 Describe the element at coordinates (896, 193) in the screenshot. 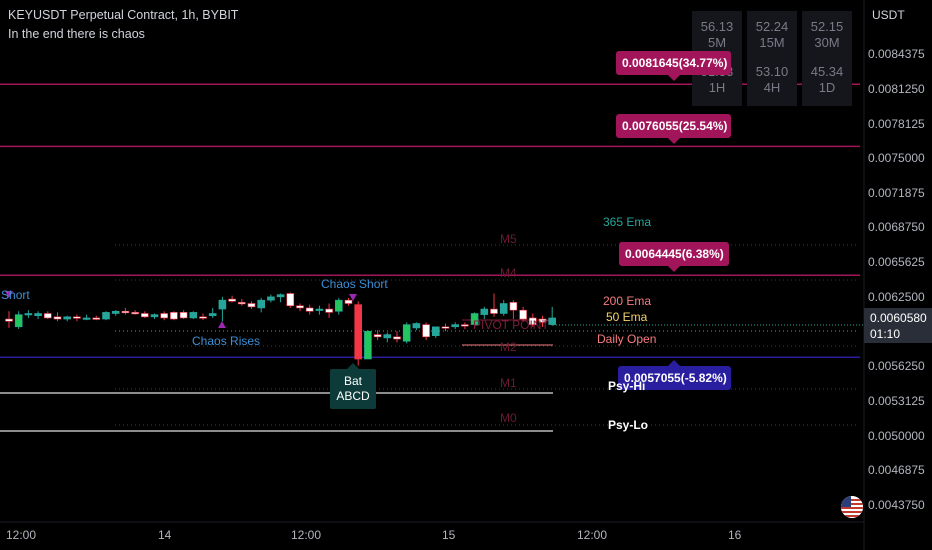

I see `price-tick-label: 0.0071875` at that location.